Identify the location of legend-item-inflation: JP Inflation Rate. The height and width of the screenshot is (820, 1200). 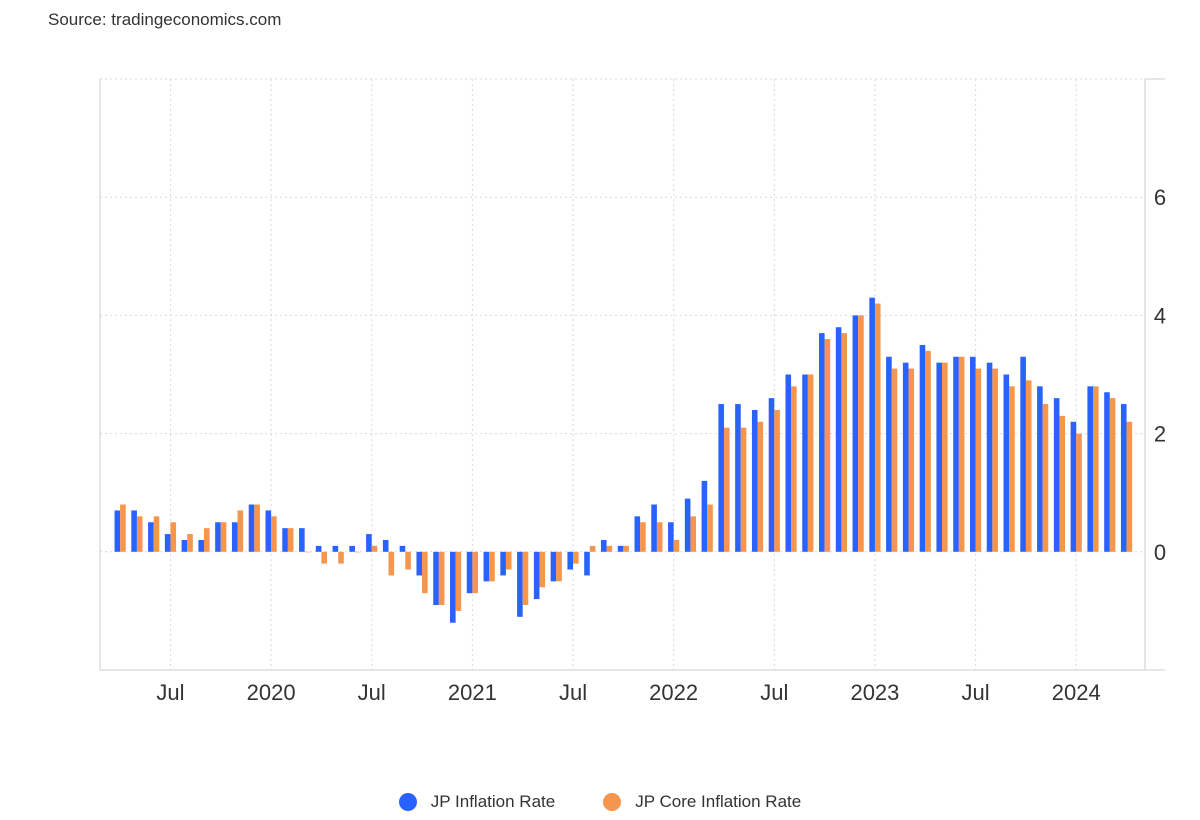
(477, 802).